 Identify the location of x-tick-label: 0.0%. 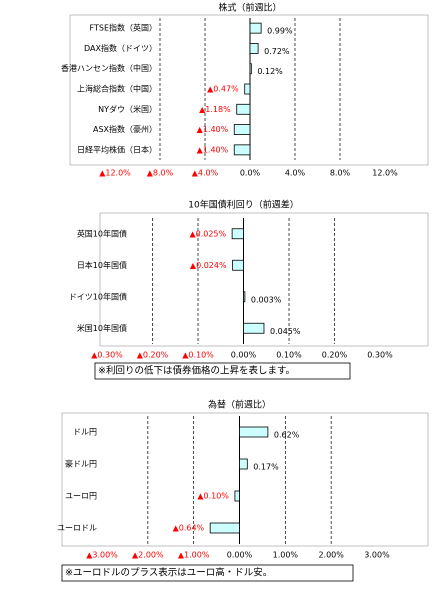
(250, 173).